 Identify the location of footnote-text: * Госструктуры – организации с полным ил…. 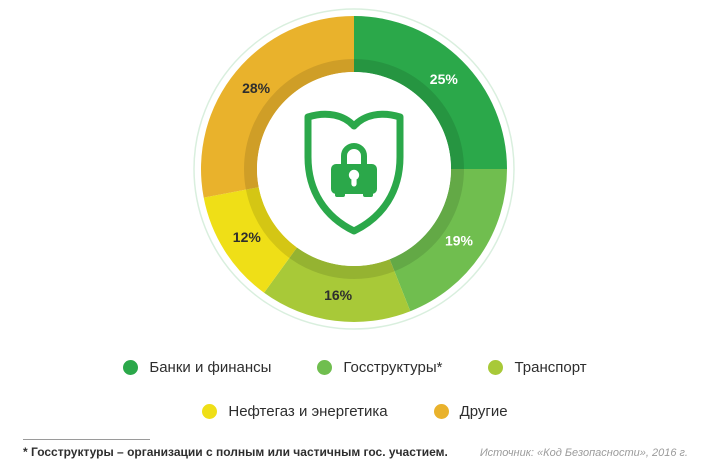
(235, 452).